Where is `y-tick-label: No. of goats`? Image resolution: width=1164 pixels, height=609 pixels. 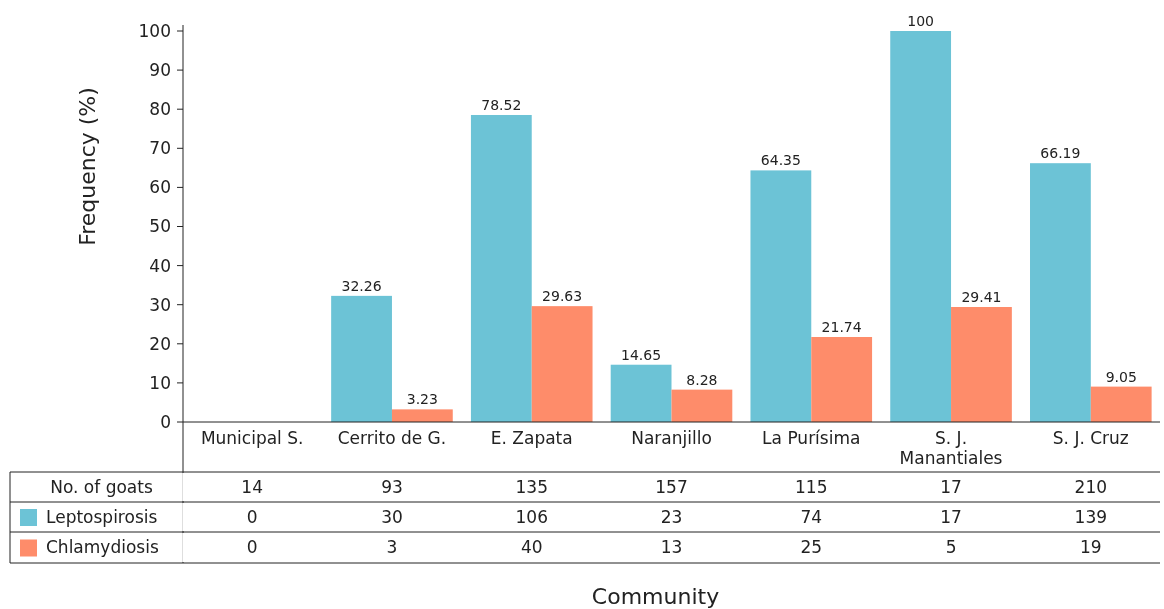
y-tick-label: No. of goats is located at coordinates (101, 486).